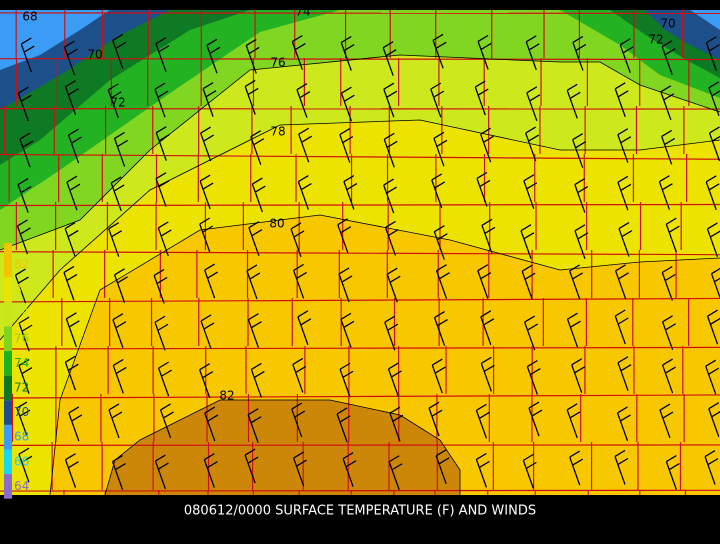 The height and width of the screenshot is (544, 720). What do you see at coordinates (277, 63) in the screenshot?
I see `contour-label: 76` at bounding box center [277, 63].